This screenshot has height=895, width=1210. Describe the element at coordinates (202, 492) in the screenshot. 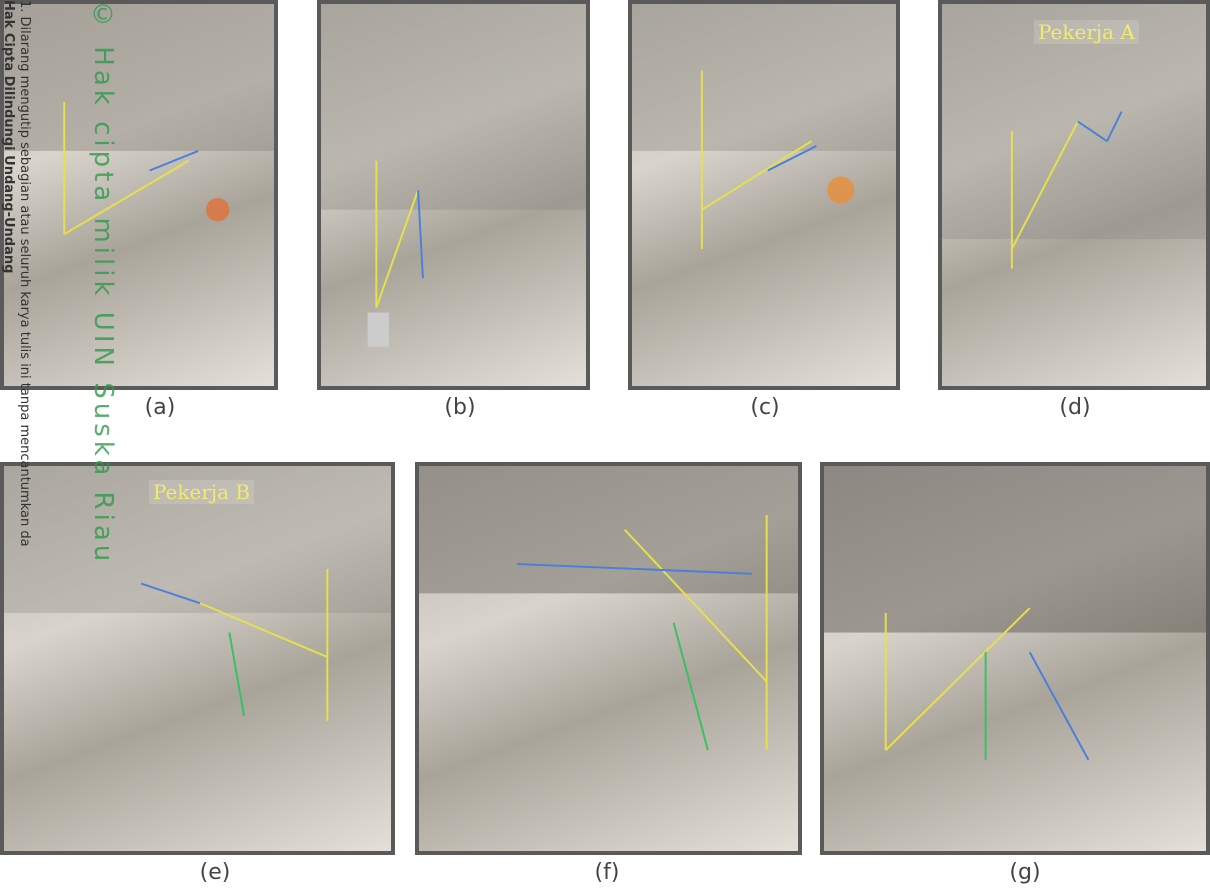

I see `worker-label: Pekerja B` at that location.